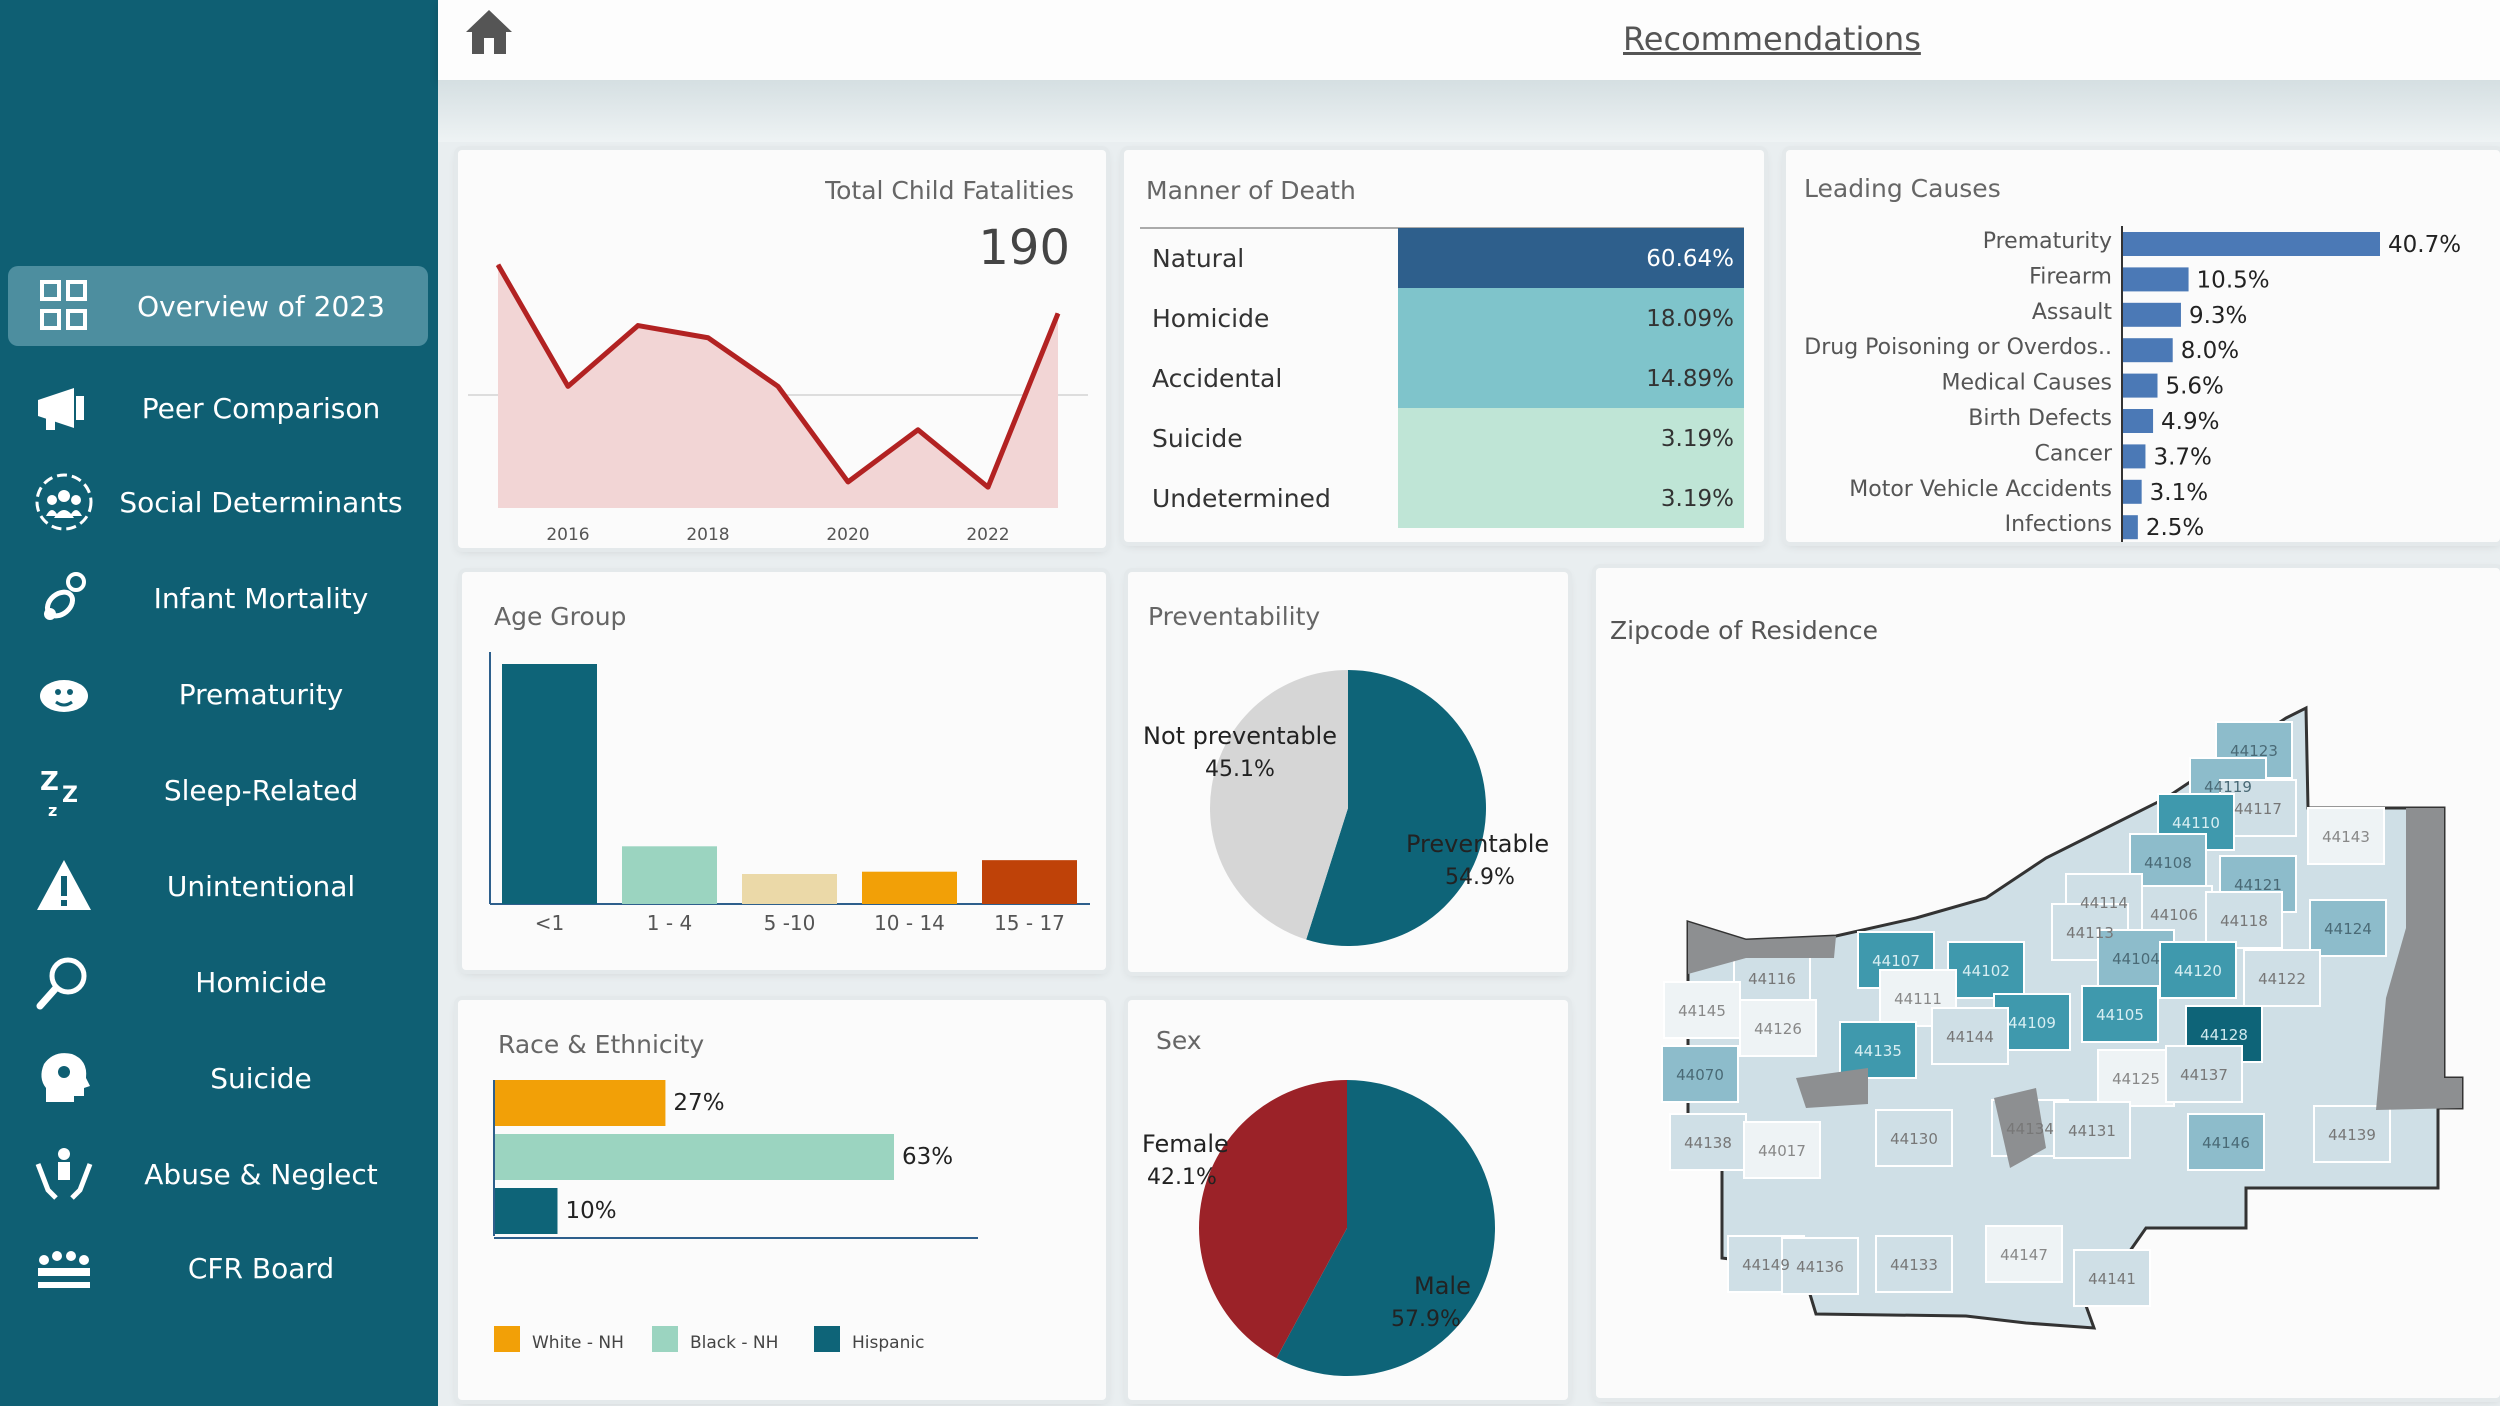  Describe the element at coordinates (1766, 1265) in the screenshot. I see `zip-label: 44149` at that location.